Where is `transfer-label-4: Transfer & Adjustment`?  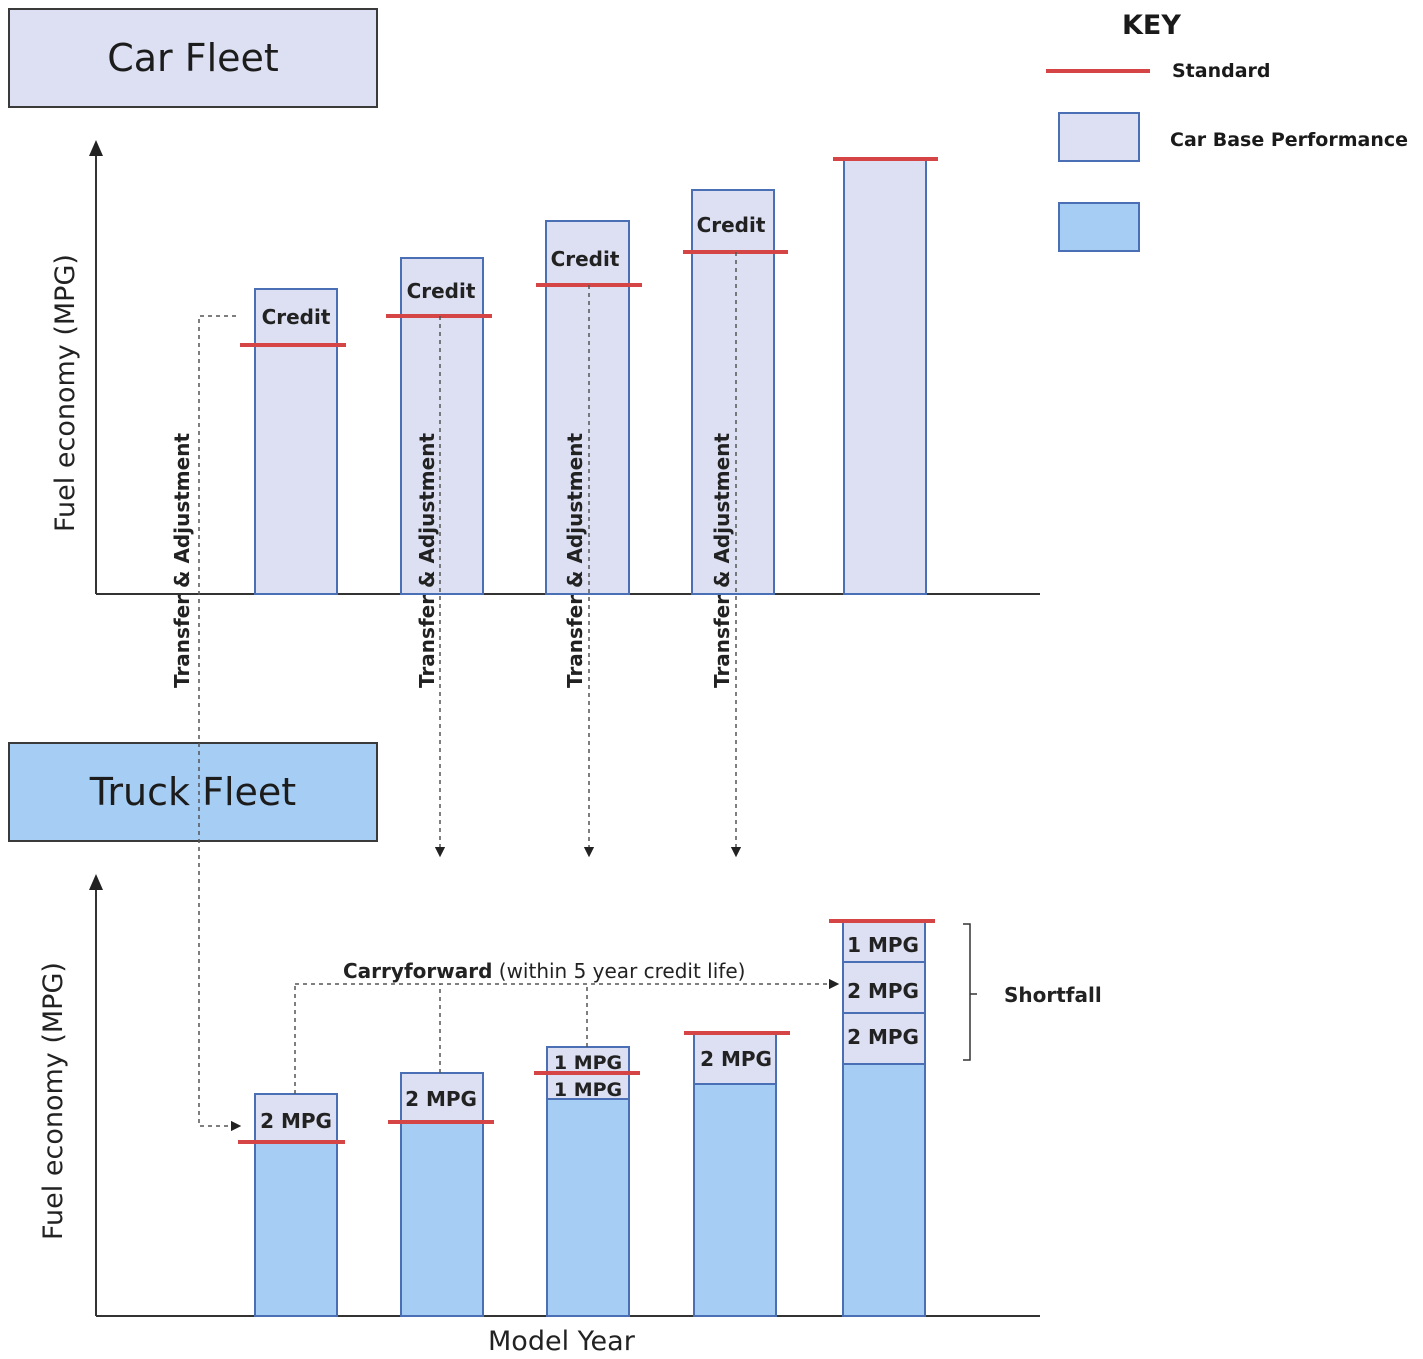 transfer-label-4: Transfer & Adjustment is located at coordinates (722, 560).